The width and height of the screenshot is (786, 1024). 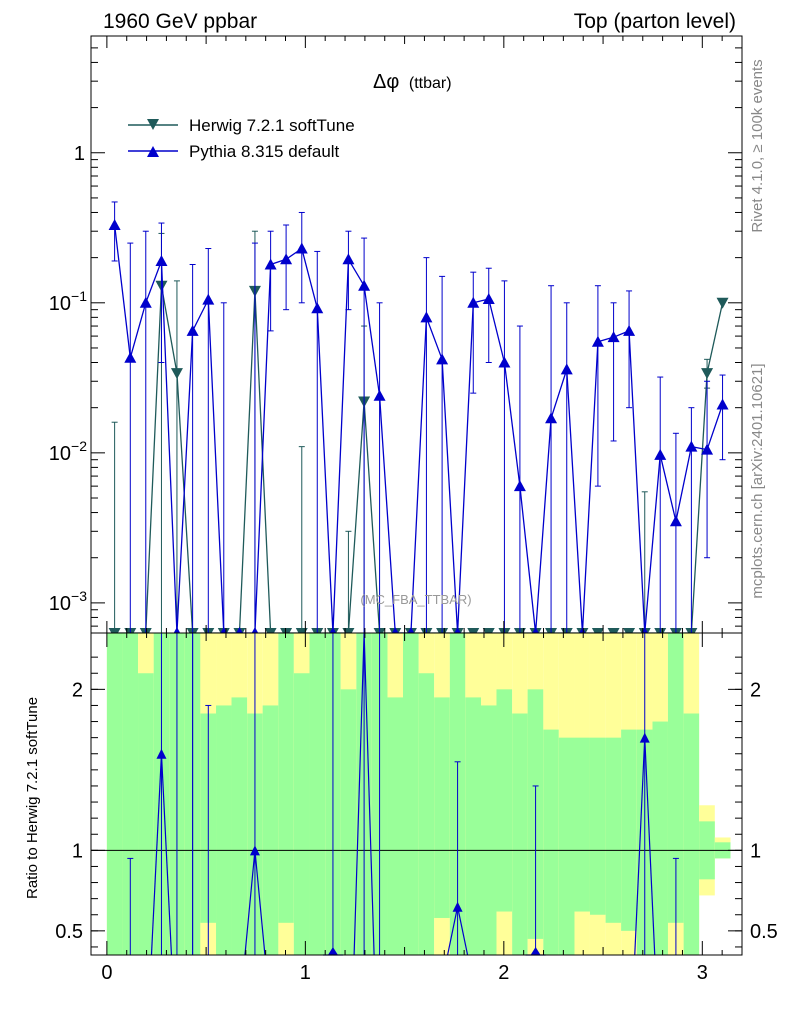 What do you see at coordinates (764, 932) in the screenshot?
I see `ratio-y-tick-label-right: 0.5` at bounding box center [764, 932].